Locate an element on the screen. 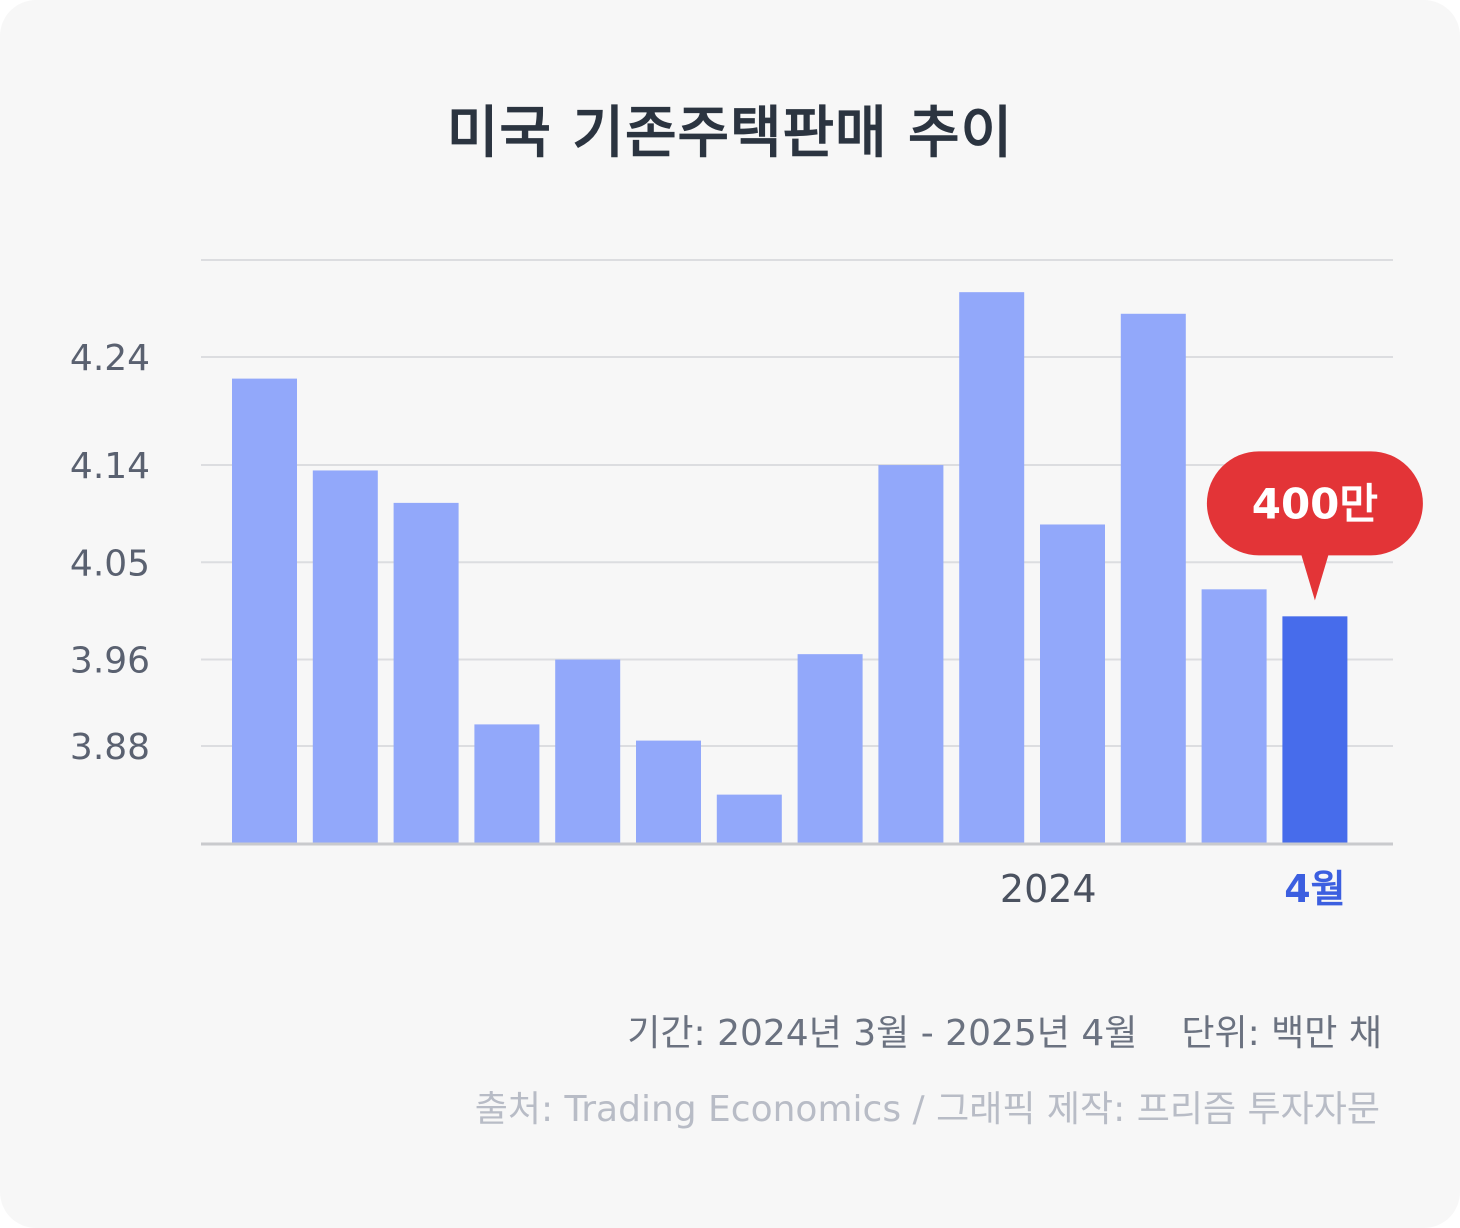  y-tick-label: 4.14 is located at coordinates (110, 466).